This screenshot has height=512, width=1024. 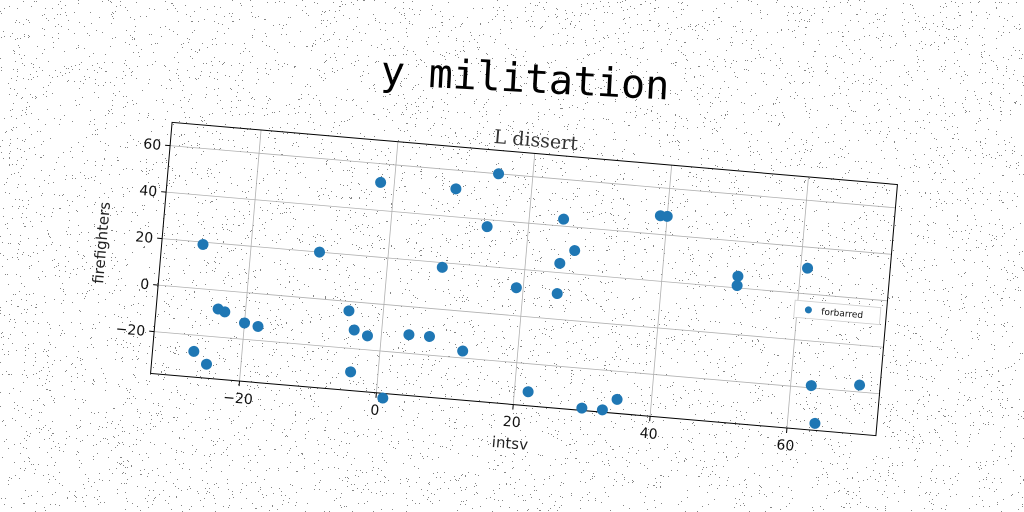 I want to click on x-axis-label: intsv, so click(x=510, y=443).